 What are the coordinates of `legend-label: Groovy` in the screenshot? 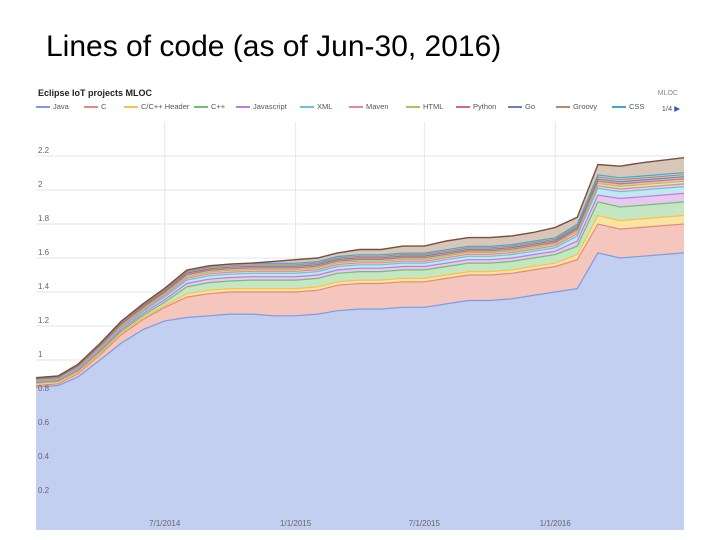 It's located at (585, 106).